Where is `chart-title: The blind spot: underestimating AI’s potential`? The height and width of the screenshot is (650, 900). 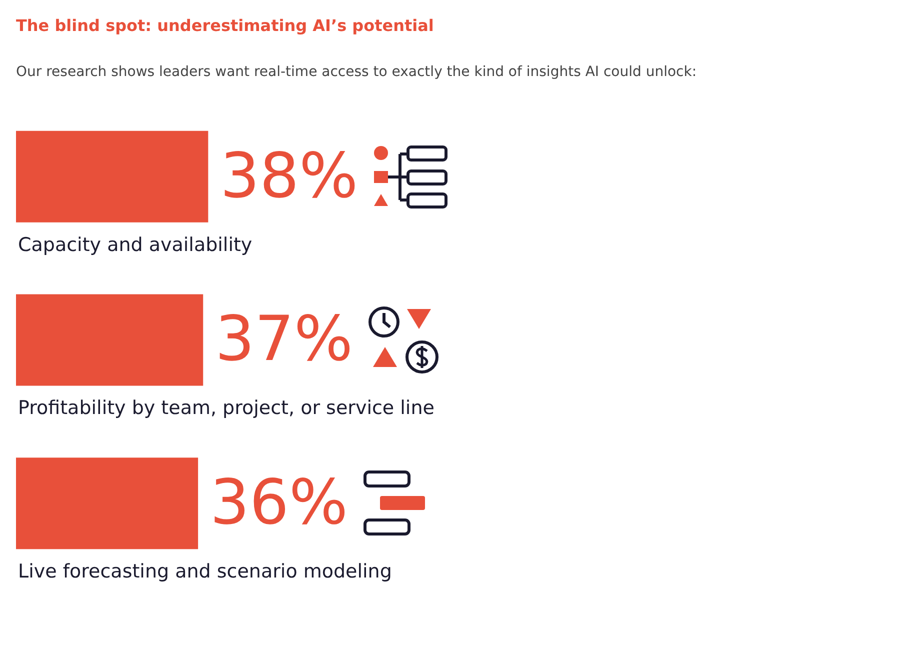 chart-title: The blind spot: underestimating AI’s potential is located at coordinates (225, 25).